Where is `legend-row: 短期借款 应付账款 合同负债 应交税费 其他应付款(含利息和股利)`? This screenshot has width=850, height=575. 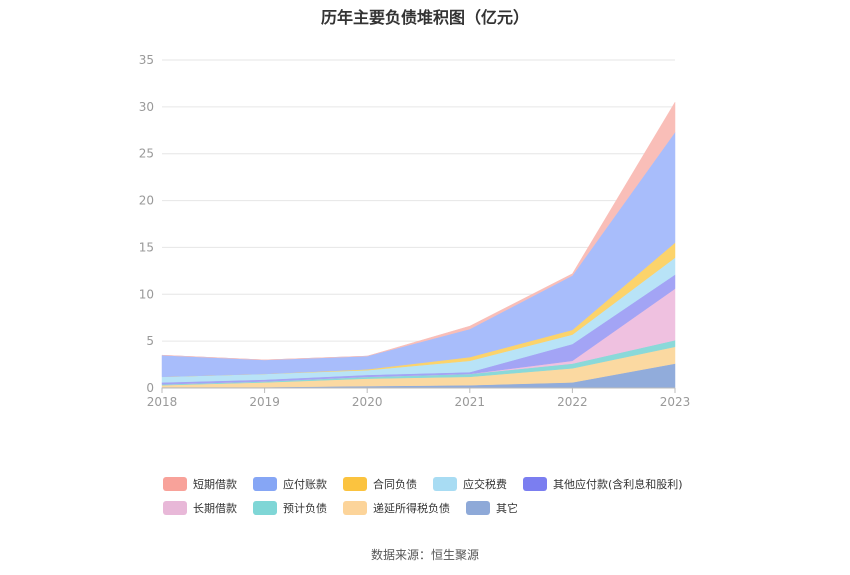
legend-row: 短期借款 应付账款 合同负债 应交税费 其他应付款(含利息和股利) is located at coordinates (443, 484).